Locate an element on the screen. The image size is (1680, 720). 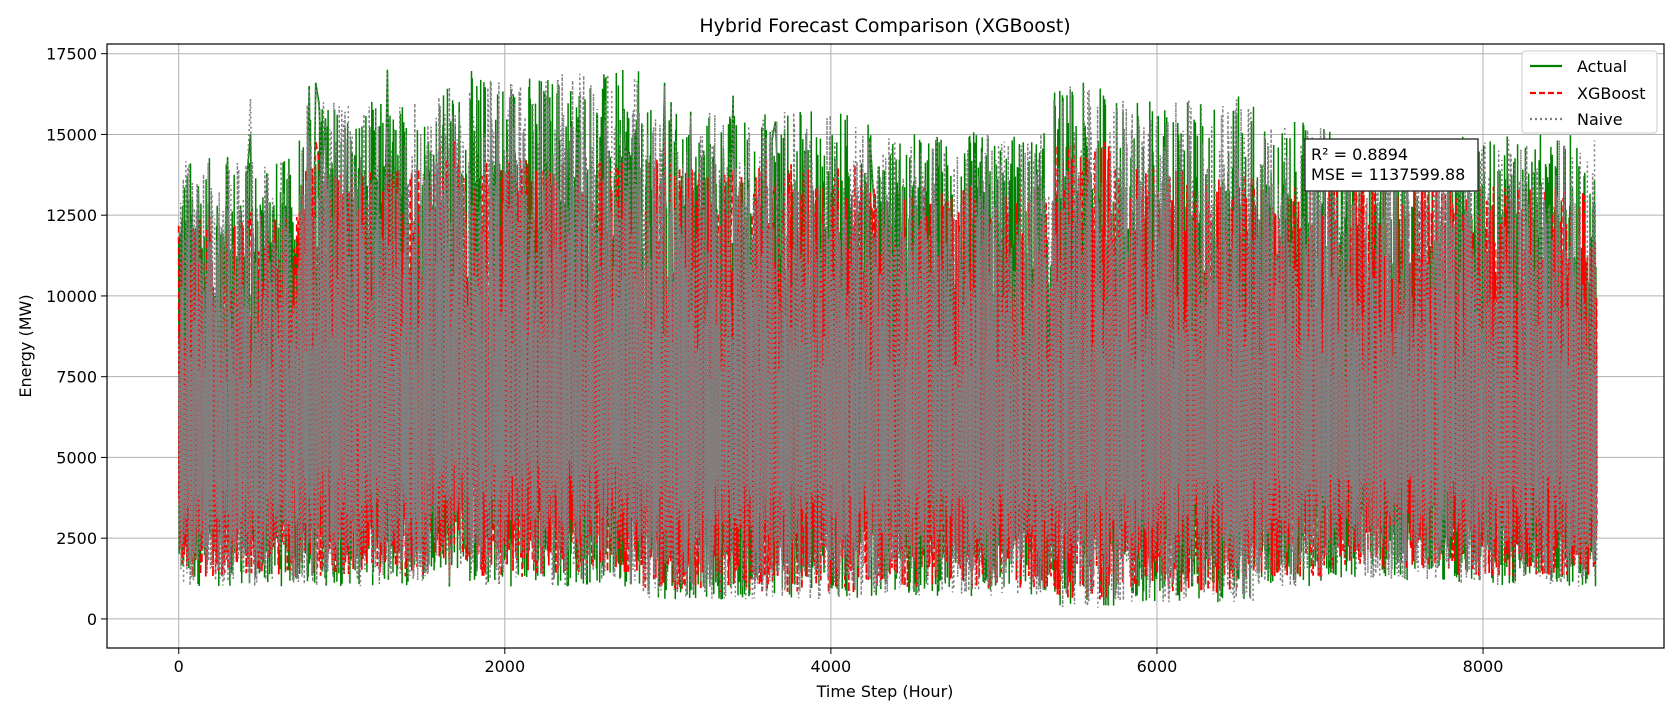
y-tick-label: 15000 is located at coordinates (71, 134).